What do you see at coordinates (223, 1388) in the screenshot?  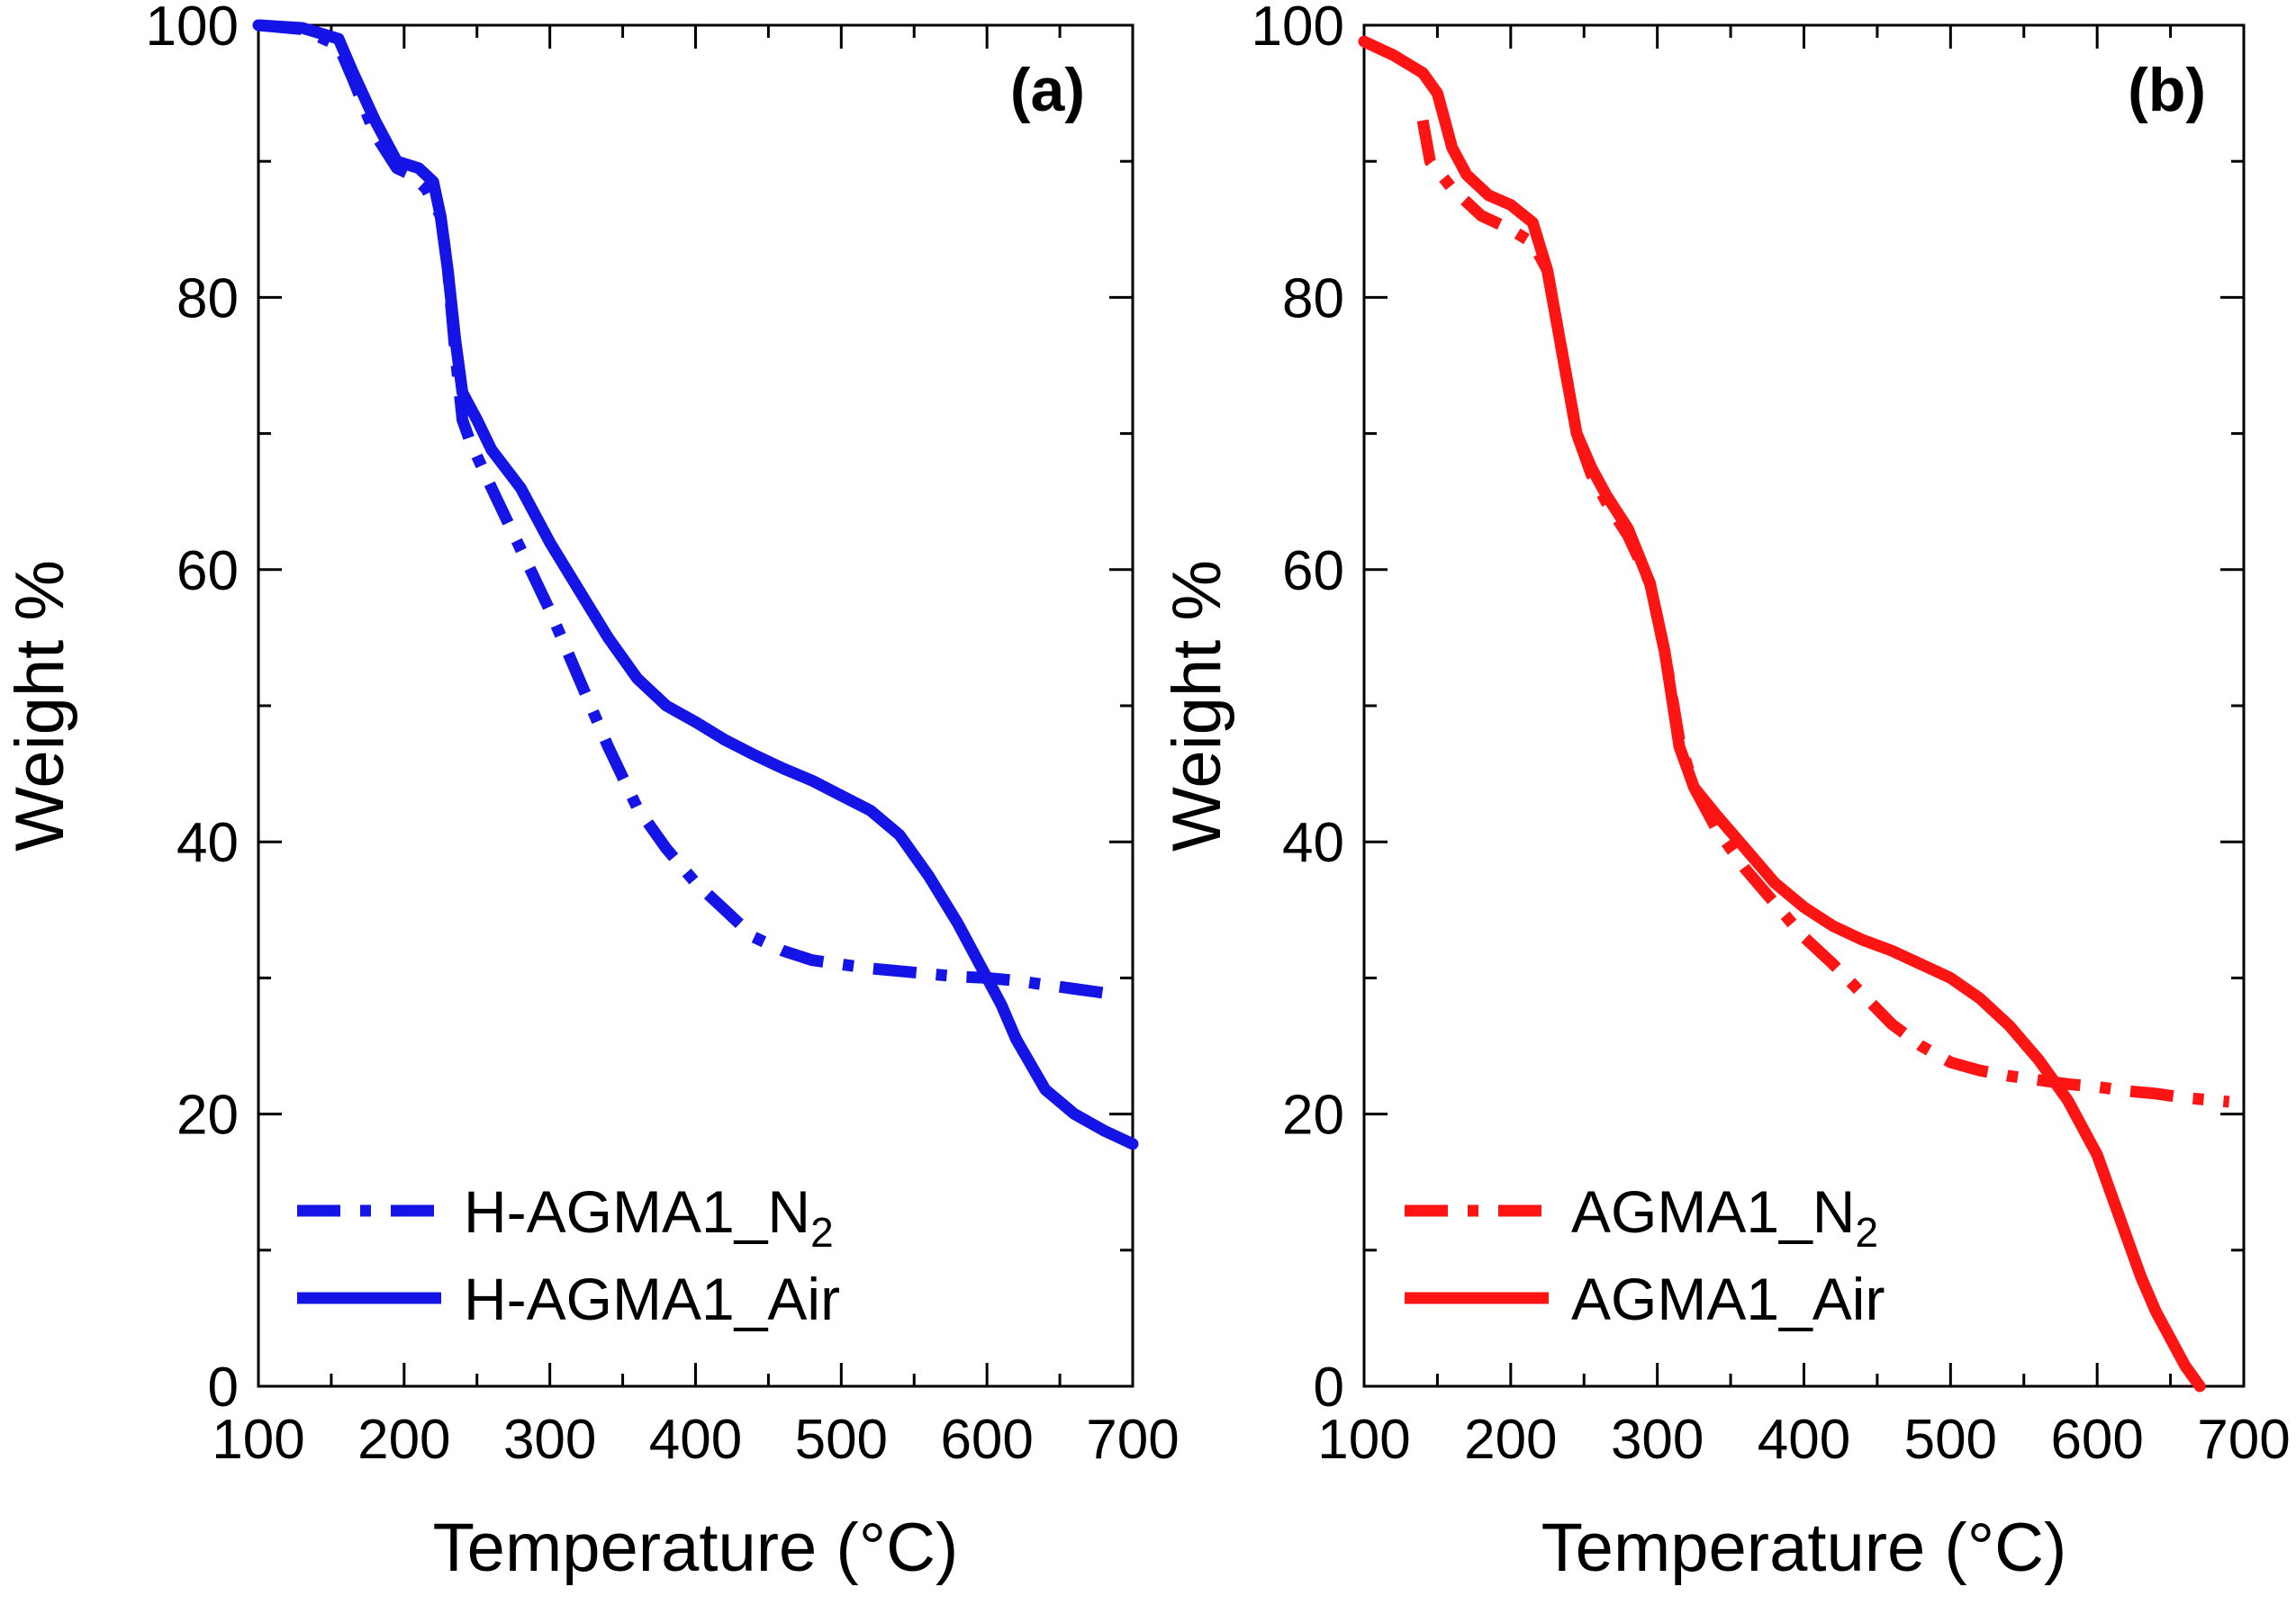 I see `panel-a-y-tick-label: 0` at bounding box center [223, 1388].